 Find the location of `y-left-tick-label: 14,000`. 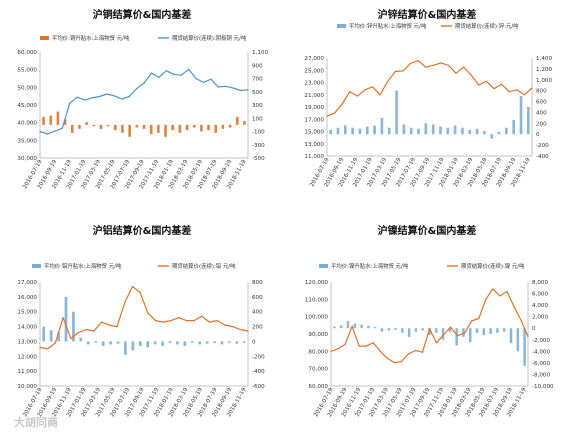

y-left-tick-label: 14,000 is located at coordinates (27, 328).